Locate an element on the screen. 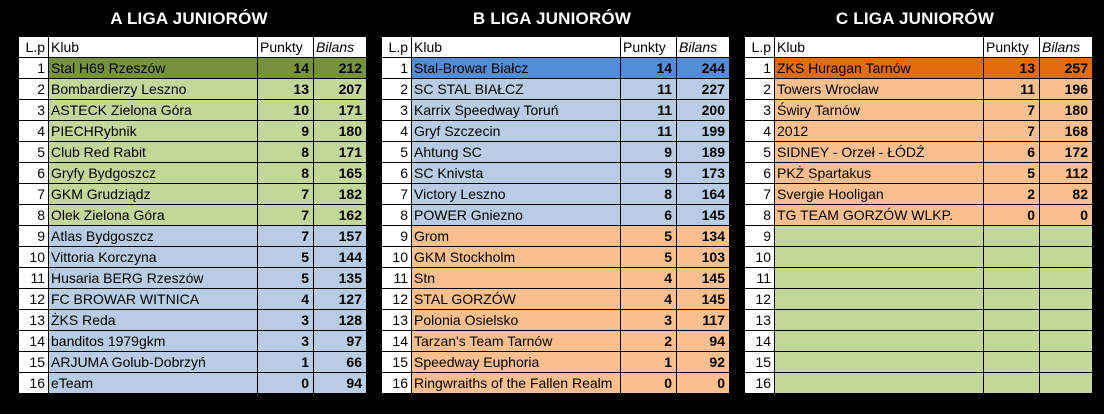  row-position: 14 is located at coordinates (33, 341).